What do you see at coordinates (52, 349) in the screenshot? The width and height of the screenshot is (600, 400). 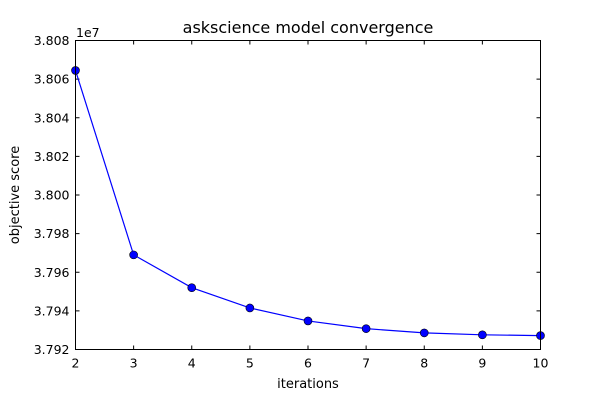 I see `y-tick-label: 3.792` at bounding box center [52, 349].